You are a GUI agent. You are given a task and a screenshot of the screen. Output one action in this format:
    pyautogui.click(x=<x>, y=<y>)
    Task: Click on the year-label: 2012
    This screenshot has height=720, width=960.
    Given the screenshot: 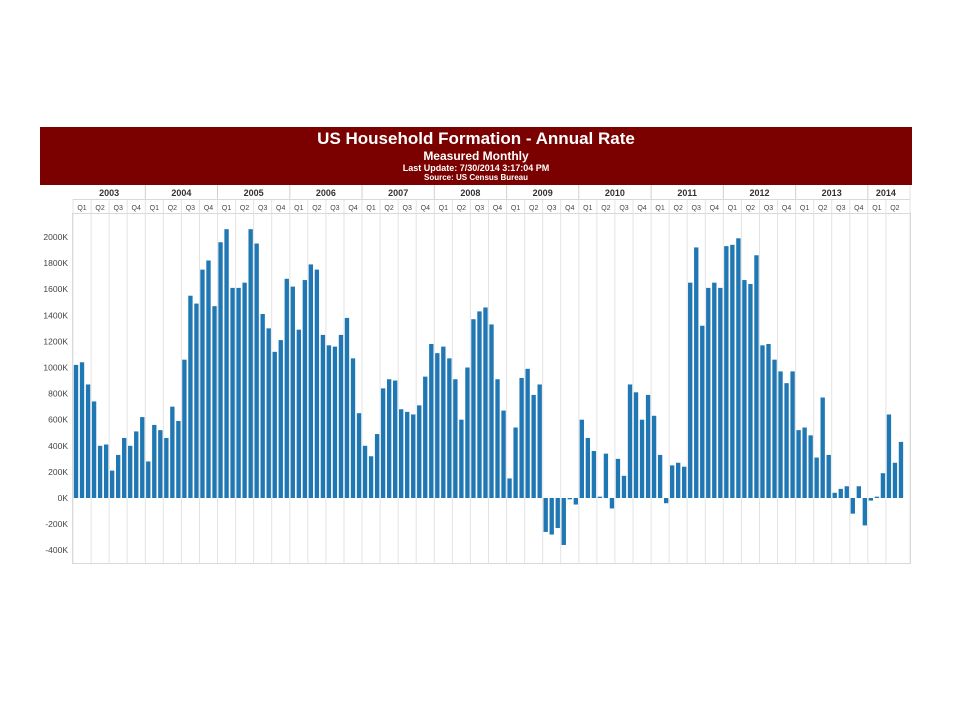 What is the action you would take?
    pyautogui.click(x=759, y=193)
    